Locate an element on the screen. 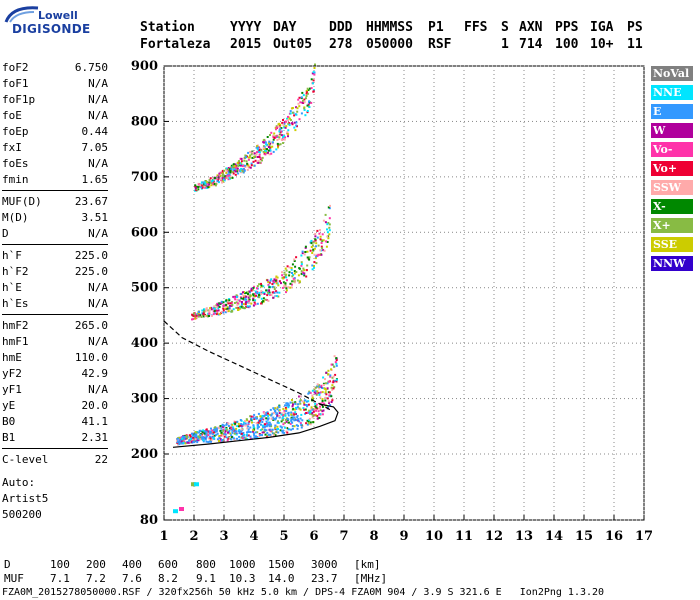 This screenshot has height=600, width=700. parameter-row: yF1 N/A is located at coordinates (55, 389).